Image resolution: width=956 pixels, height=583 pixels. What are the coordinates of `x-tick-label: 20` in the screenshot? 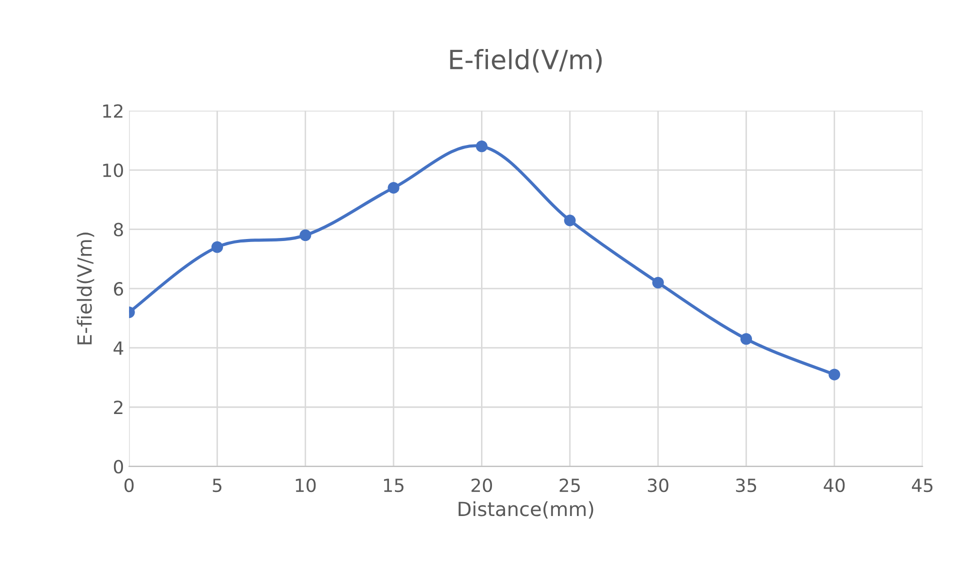 It's located at (482, 485).